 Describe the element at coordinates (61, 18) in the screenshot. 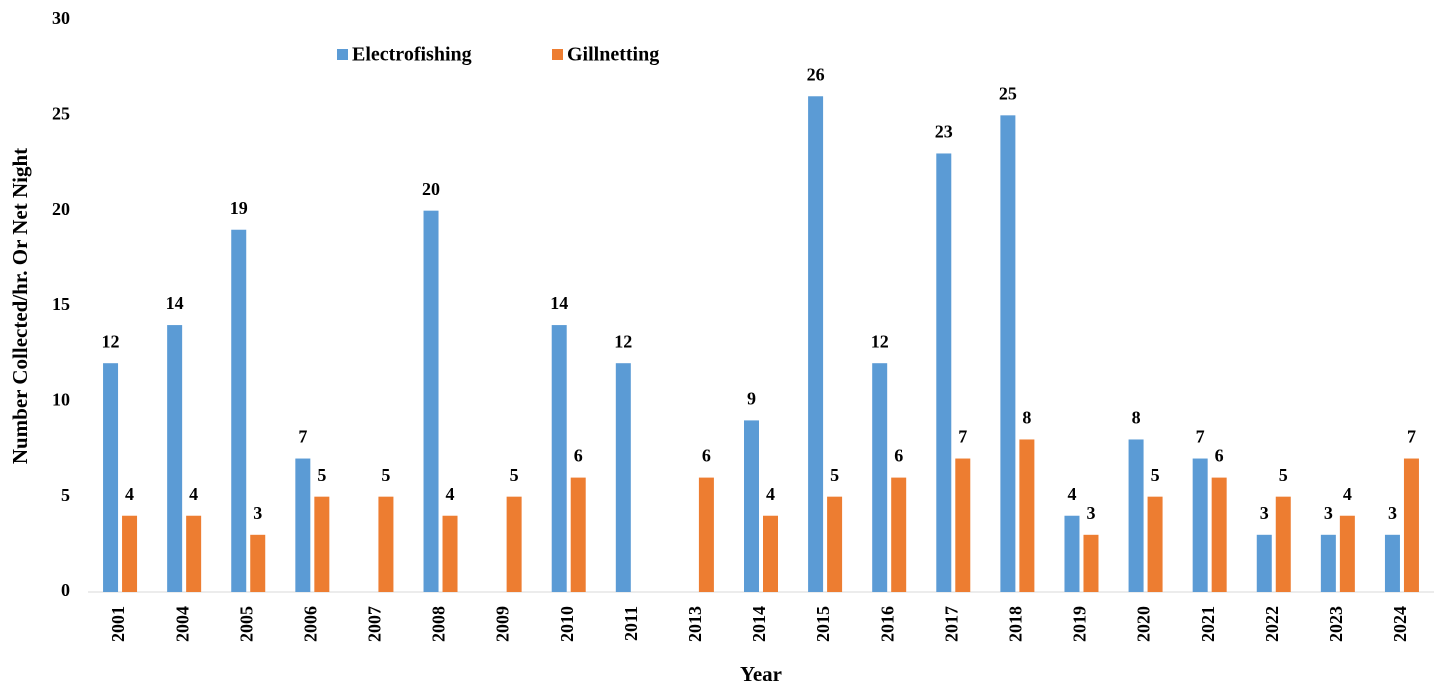

I see `y-tick-label: 30` at that location.